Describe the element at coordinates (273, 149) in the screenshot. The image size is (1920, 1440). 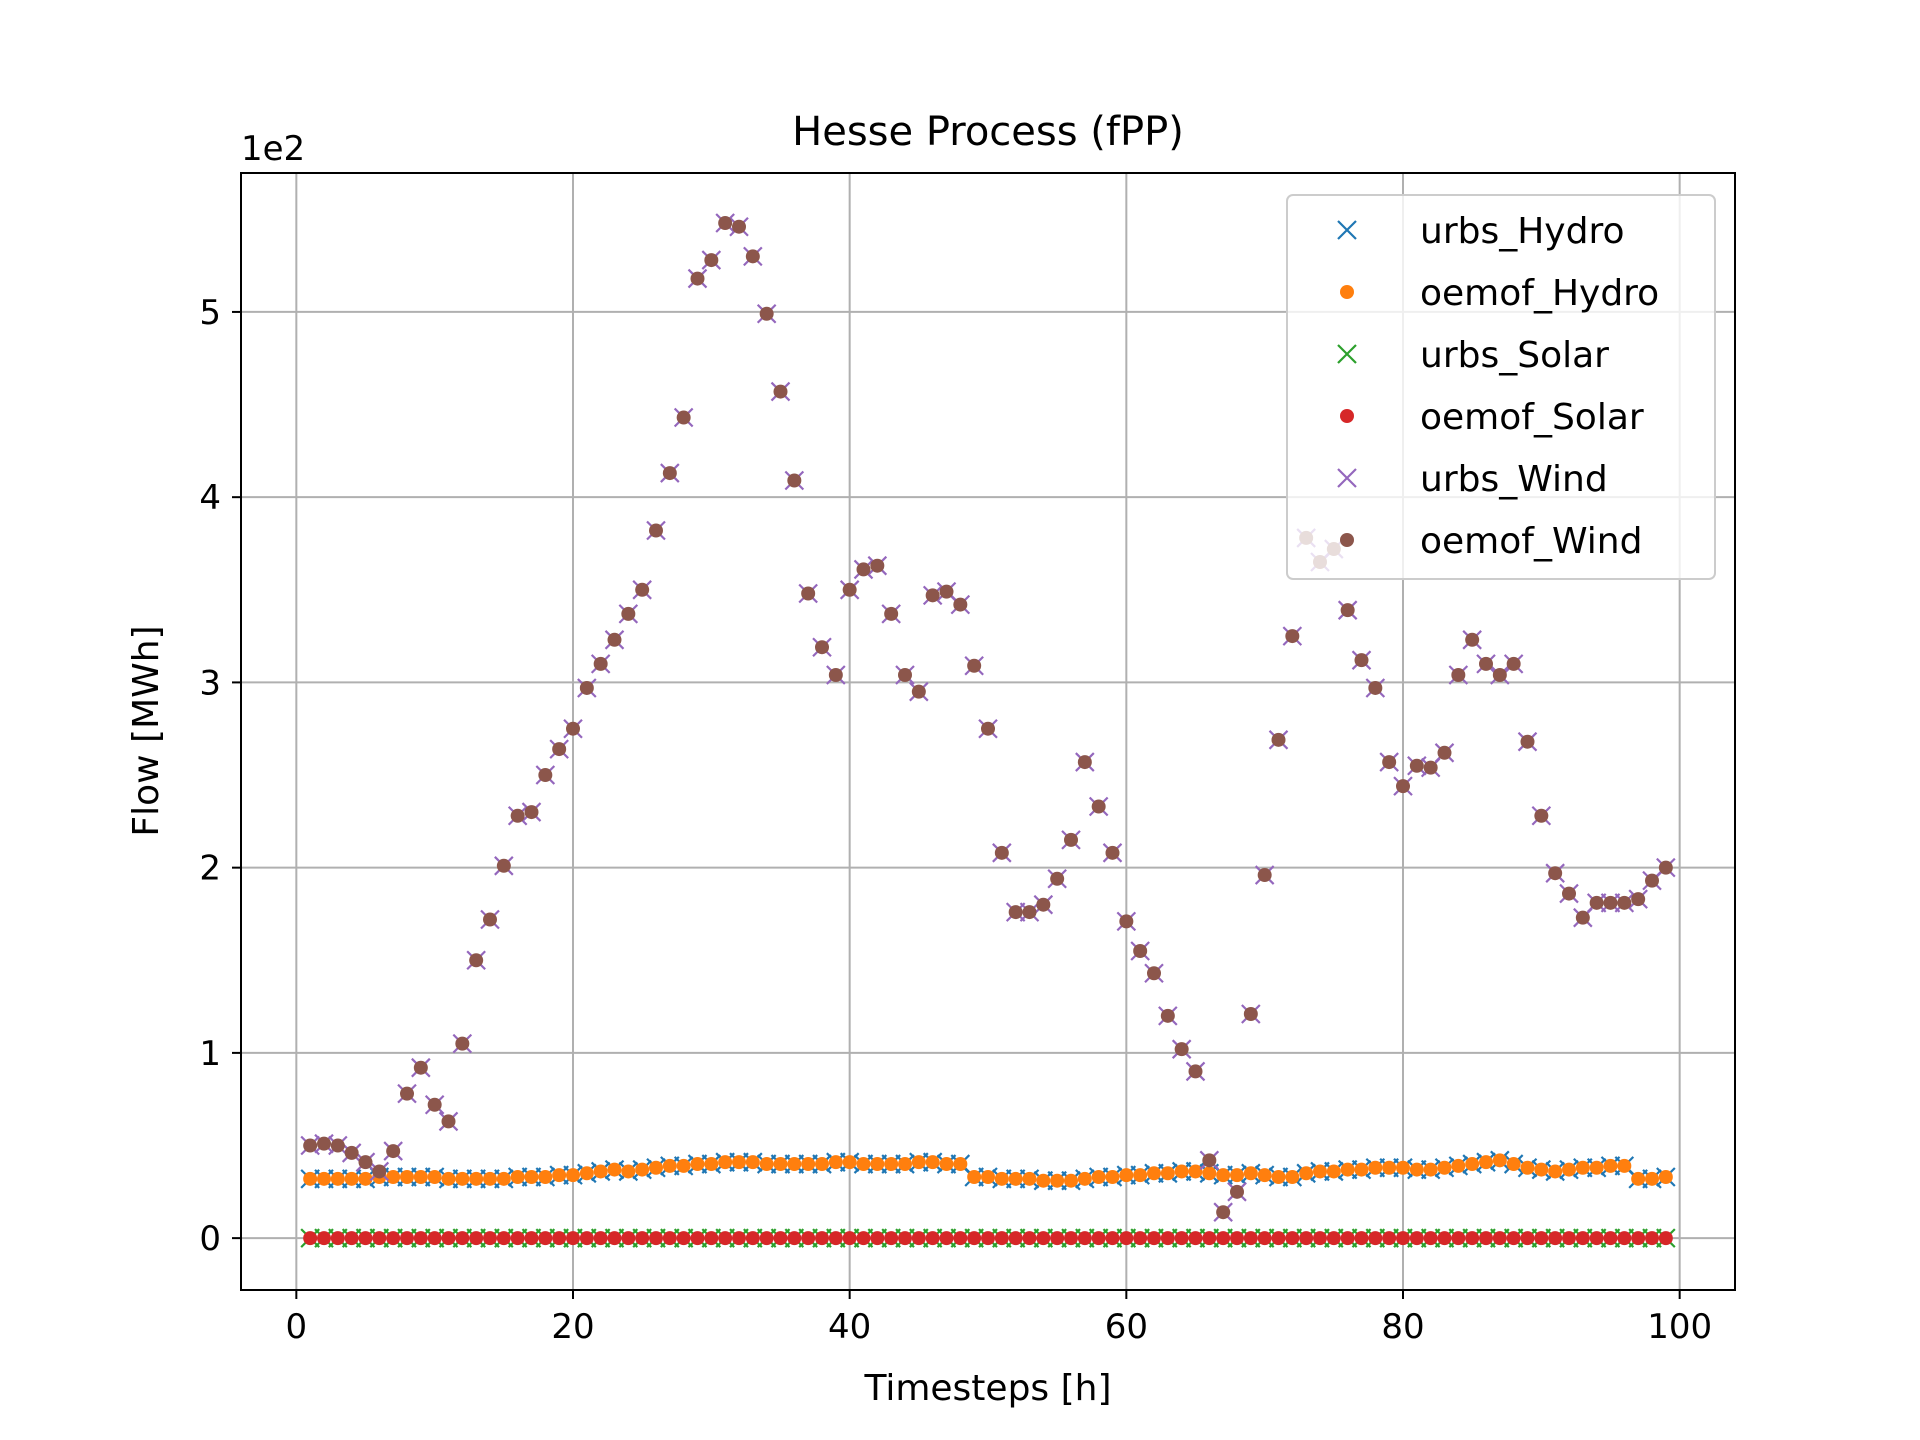
I see `y-offset-text: 1e2` at that location.